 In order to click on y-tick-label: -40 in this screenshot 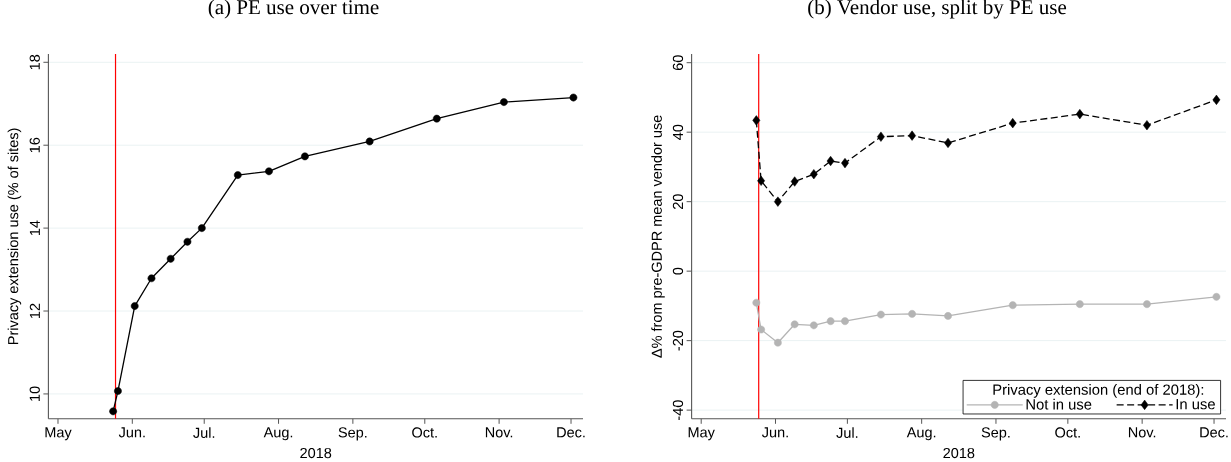, I will do `click(678, 410)`.